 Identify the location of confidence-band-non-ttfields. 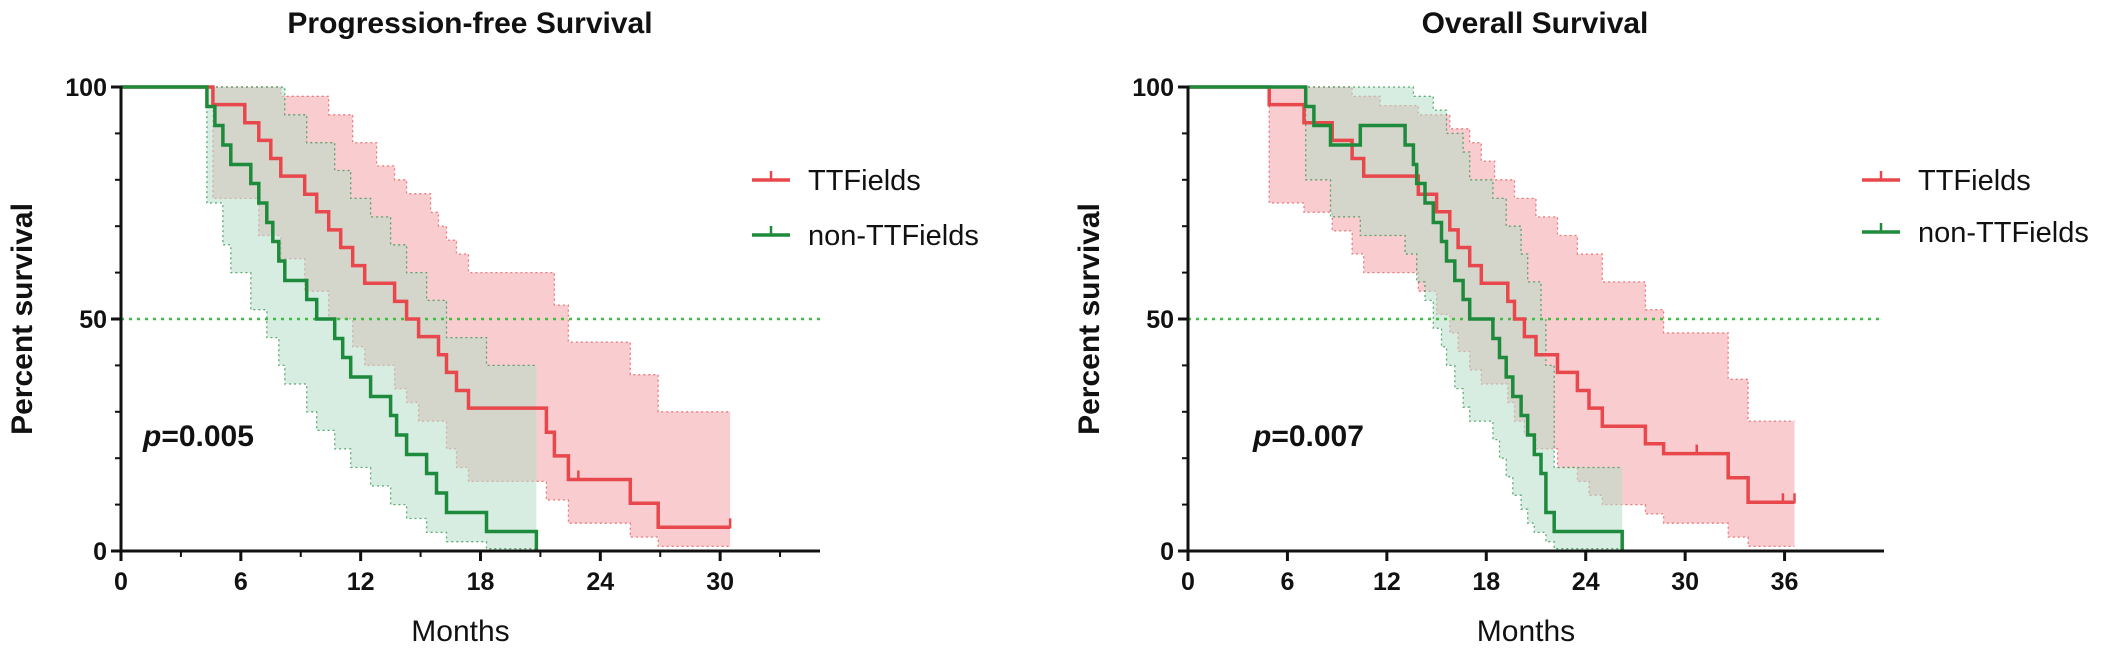
(1405, 319).